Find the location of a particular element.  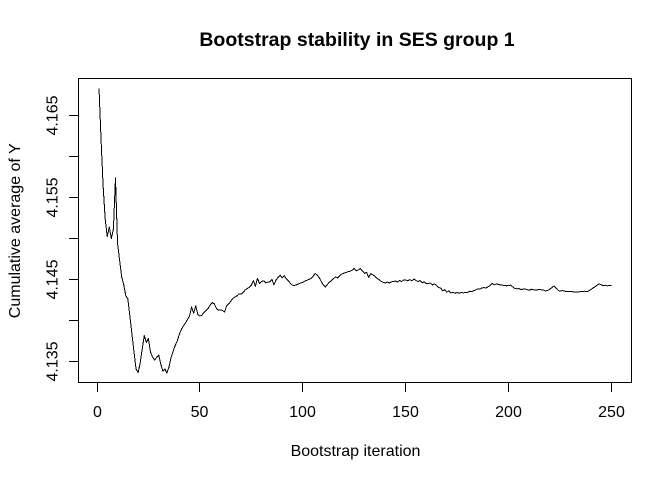

svg-text: 100 is located at coordinates (302, 412).